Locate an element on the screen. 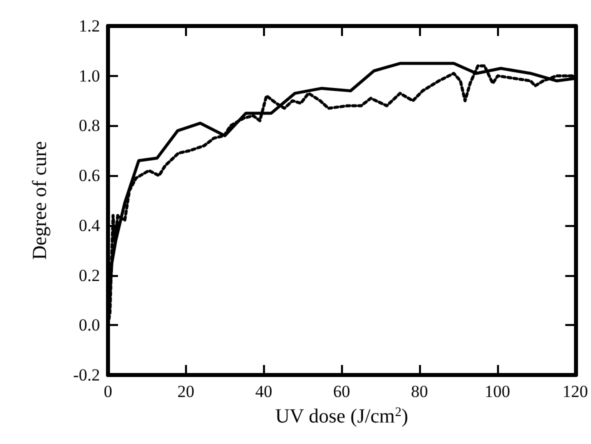 The image size is (591, 444). y-tick-label: 0.4 is located at coordinates (89, 225).